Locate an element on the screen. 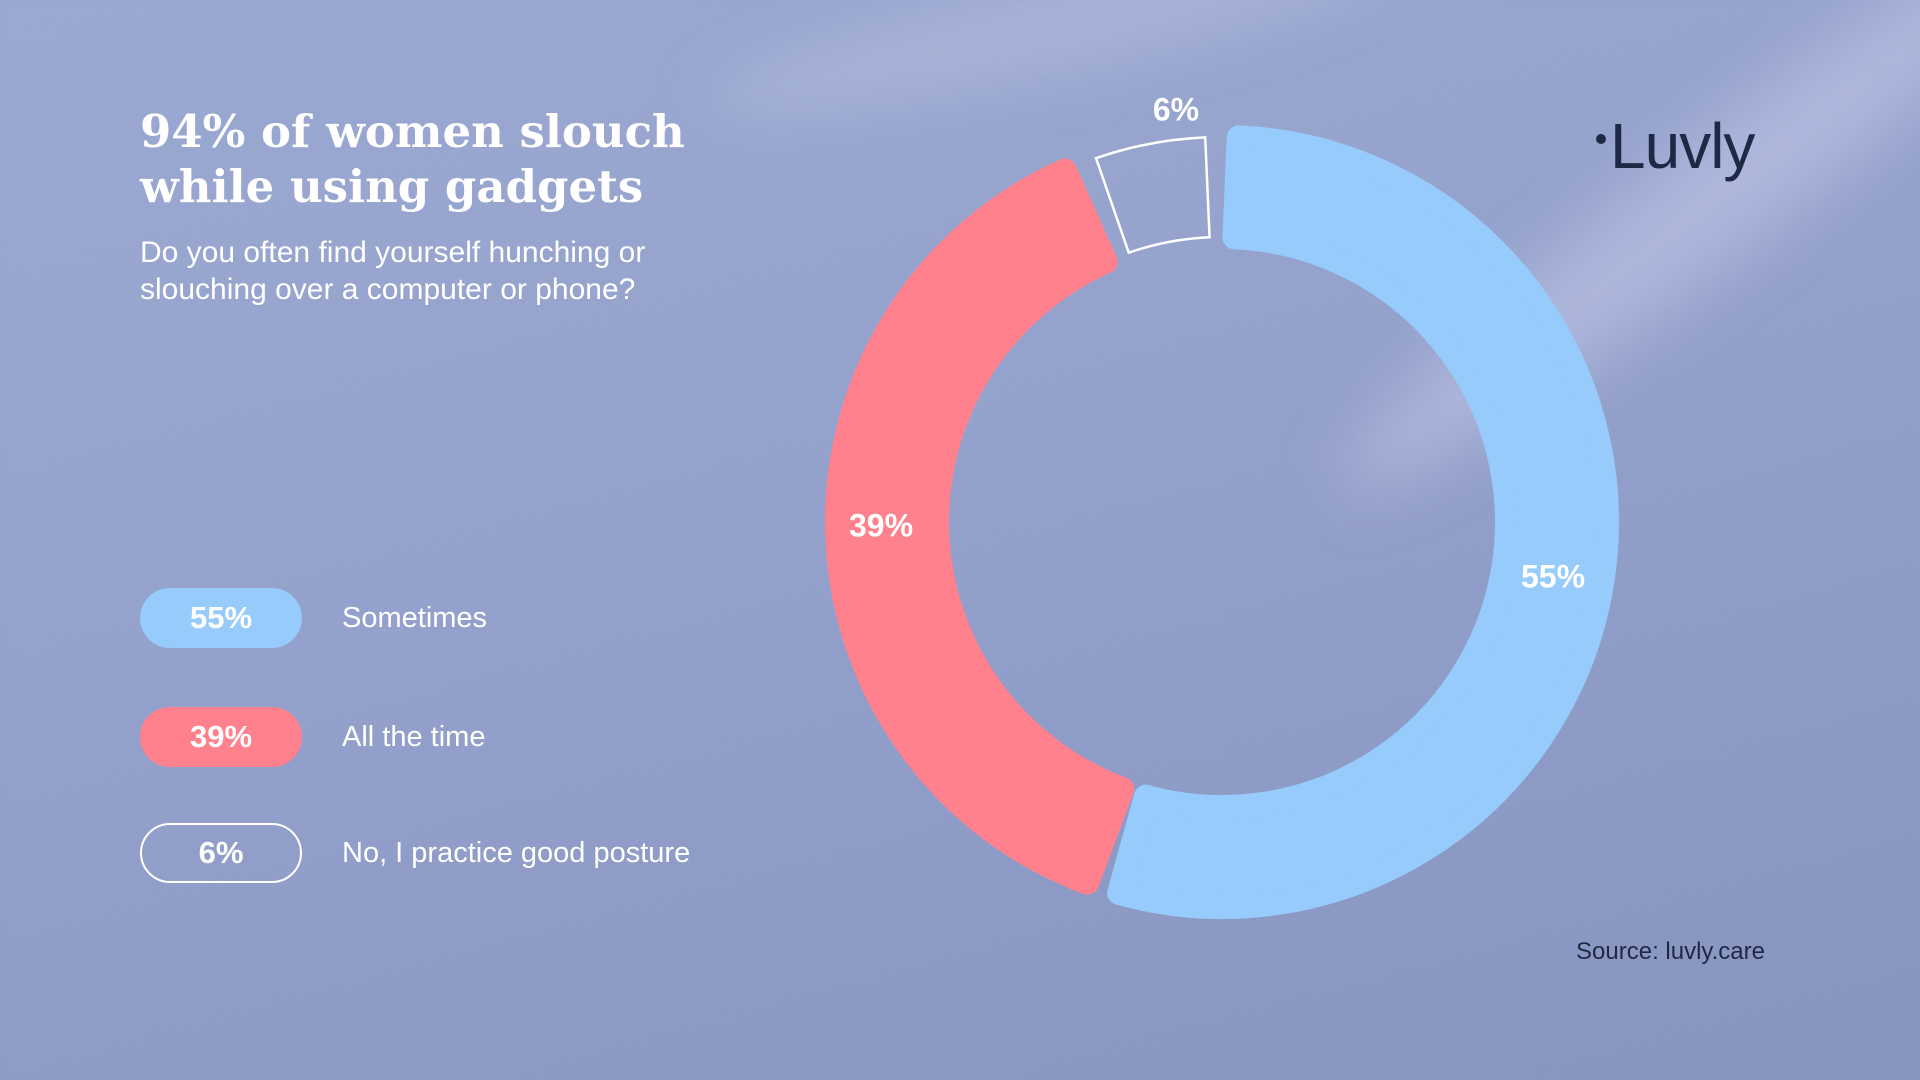 The image size is (1920, 1080). slice-sometimes-label: 55% is located at coordinates (1553, 576).